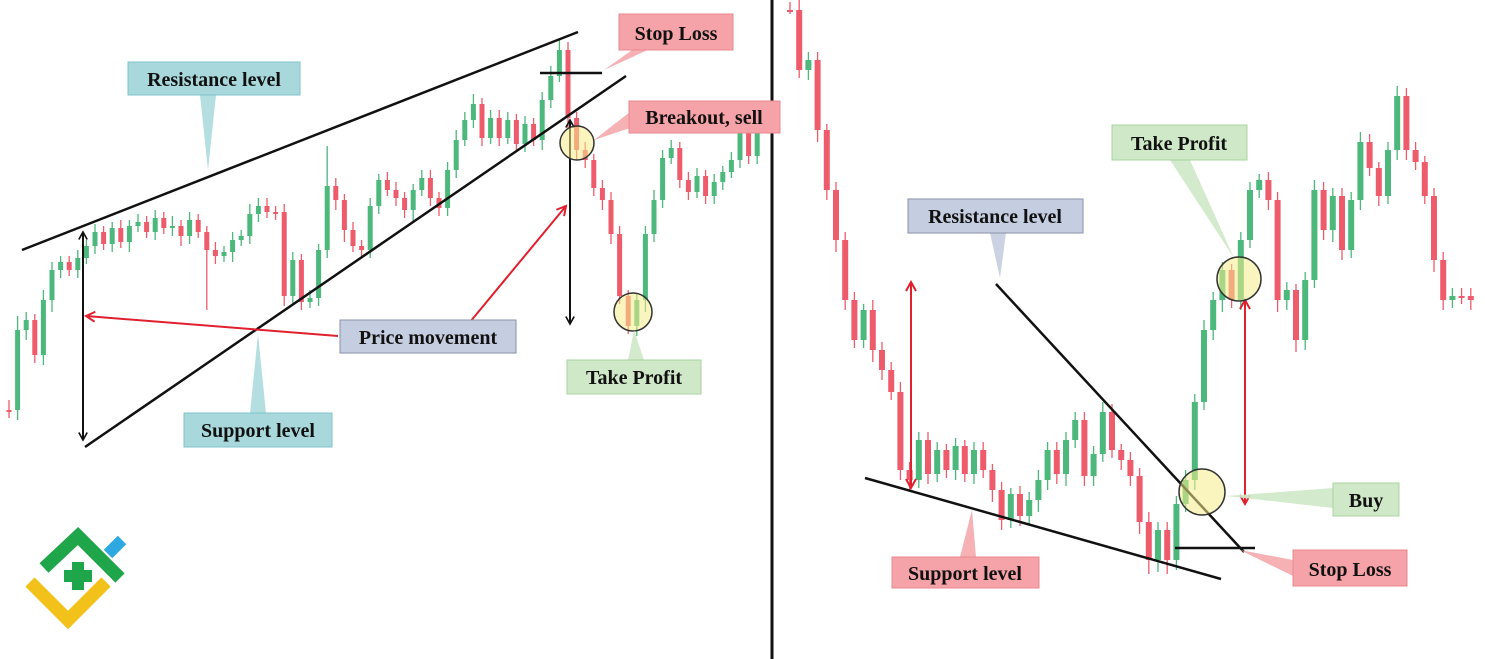  What do you see at coordinates (1179, 142) in the screenshot?
I see `takeprofit-label-right: Take Profit` at bounding box center [1179, 142].